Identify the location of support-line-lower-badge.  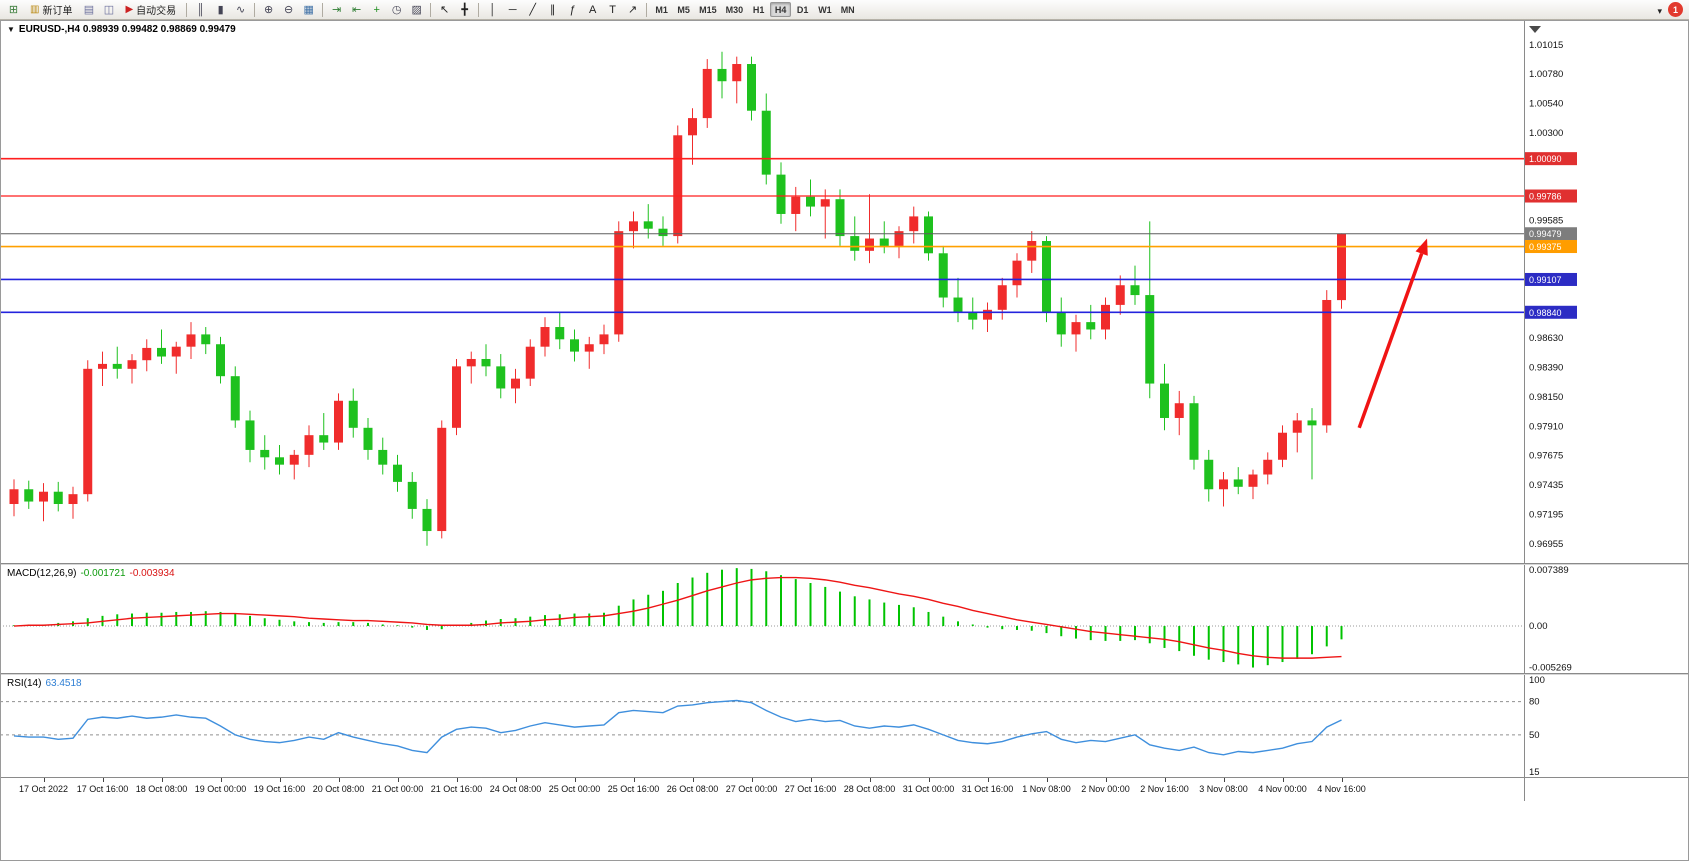
(1551, 312).